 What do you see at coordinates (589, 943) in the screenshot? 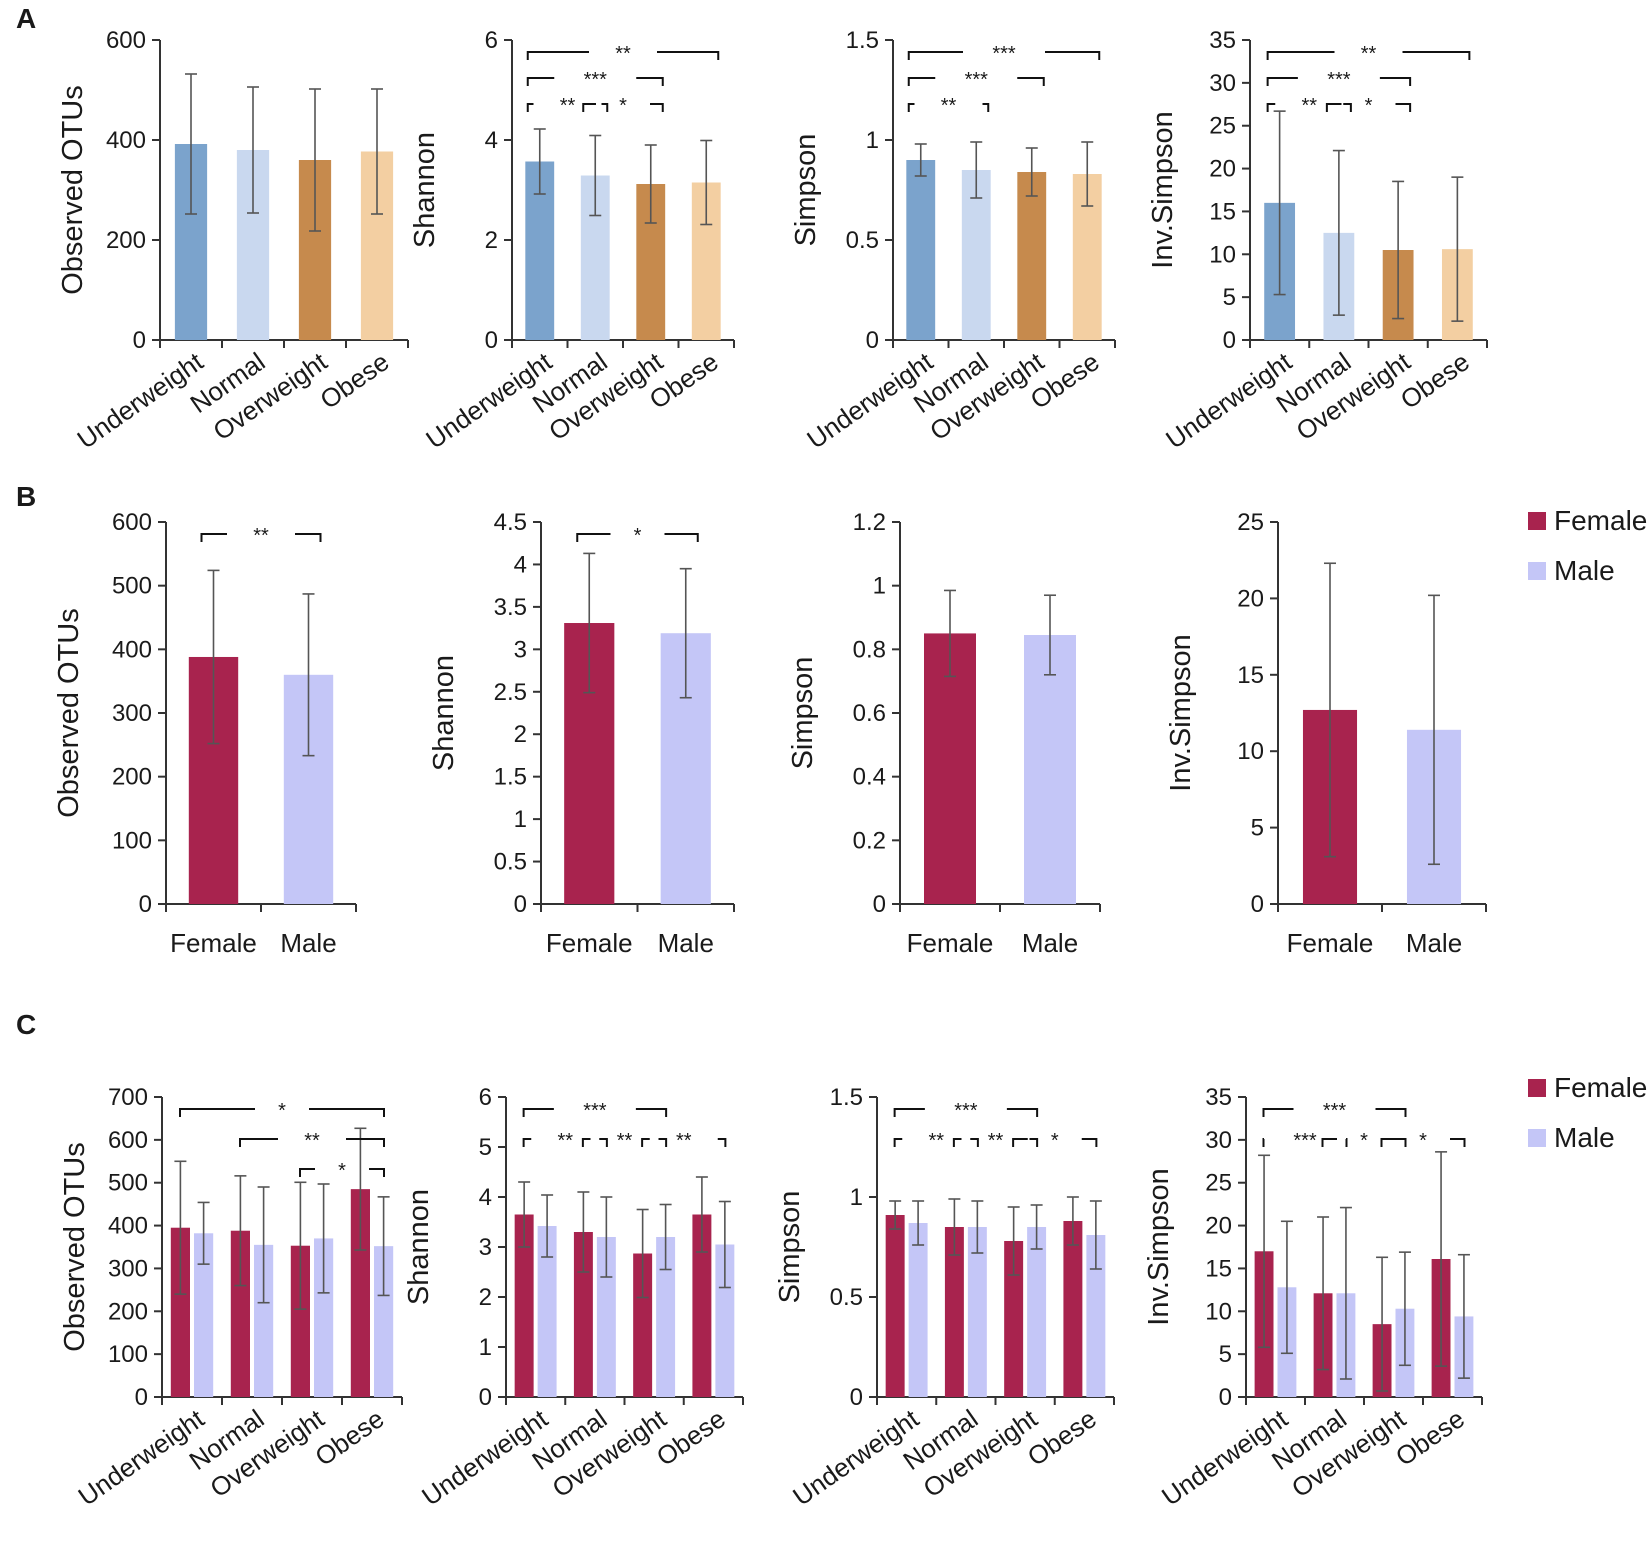
I see `x-tick-label: Female` at bounding box center [589, 943].